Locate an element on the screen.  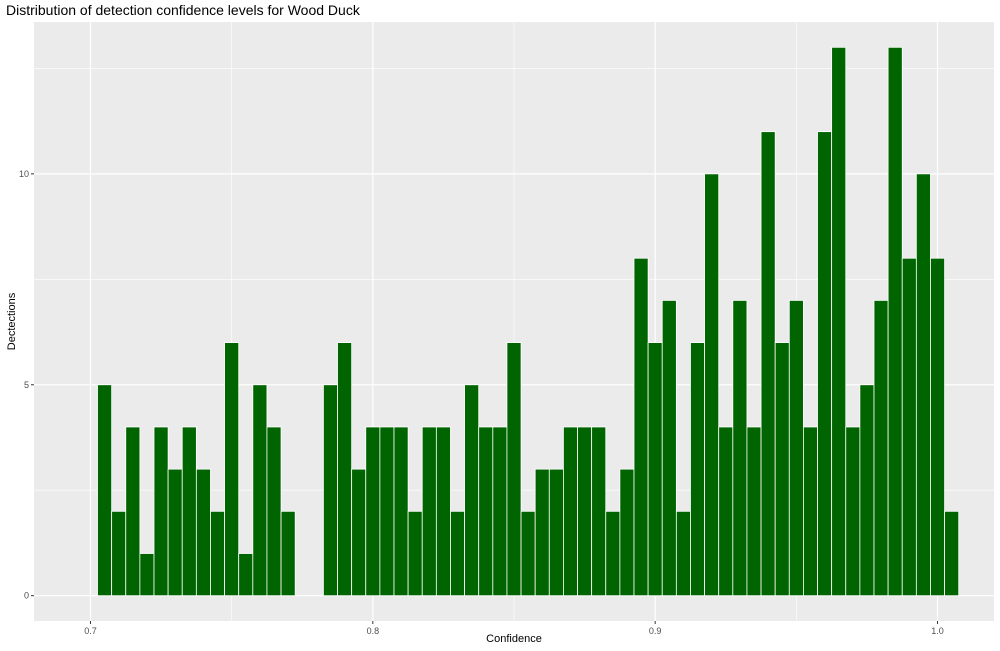
y-axis-label: Dectections is located at coordinates (12, 321).